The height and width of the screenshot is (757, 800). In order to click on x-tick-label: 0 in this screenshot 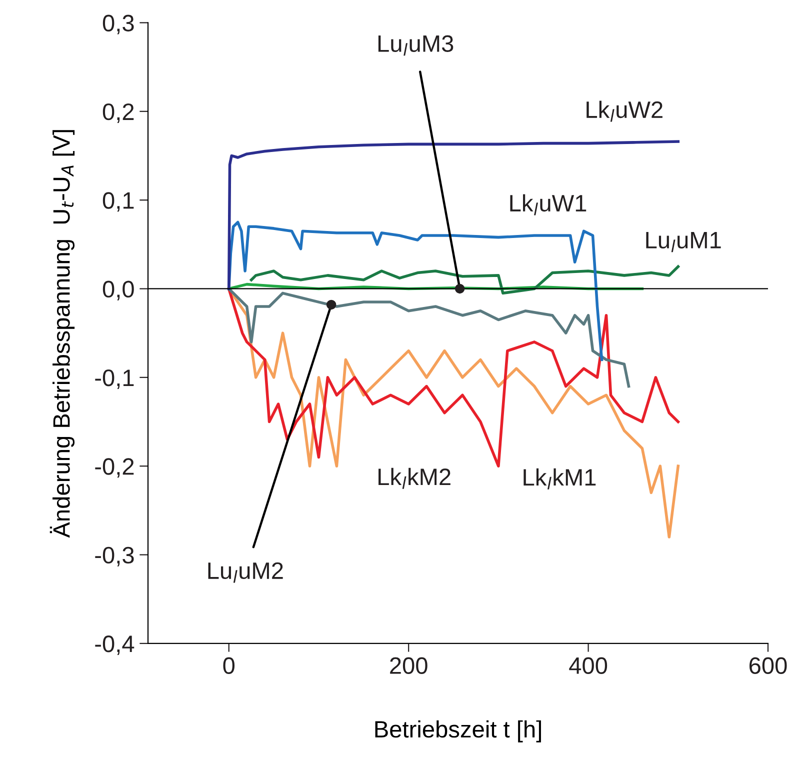, I will do `click(229, 665)`.